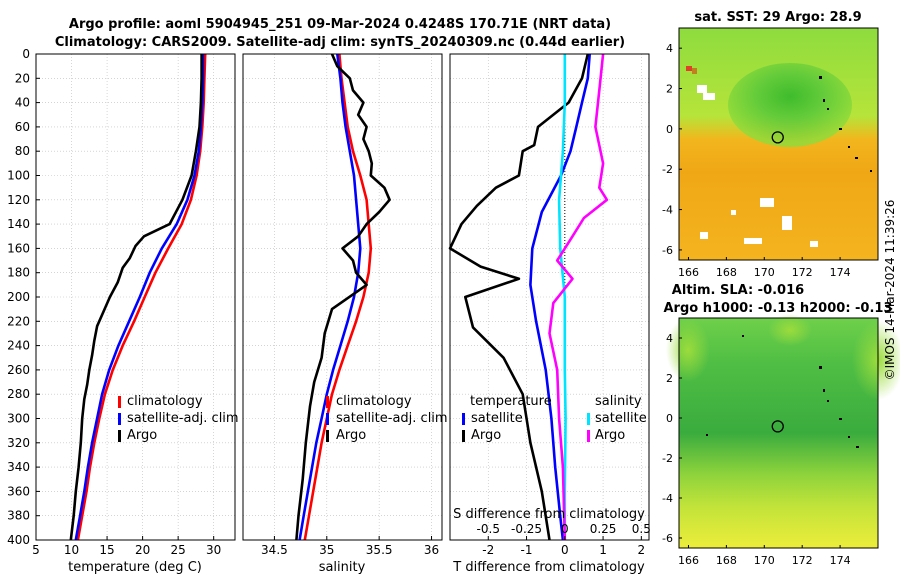 The height and width of the screenshot is (580, 900). Describe the element at coordinates (618, 401) in the screenshot. I see `legend-salinity-header: salinity` at that location.